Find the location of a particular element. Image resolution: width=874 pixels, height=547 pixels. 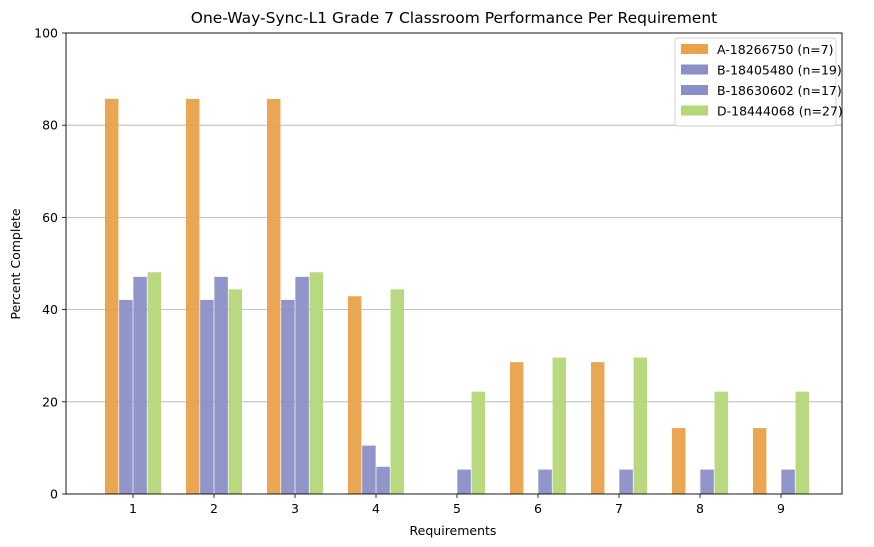

legend-label: B-18630602 (n=17) is located at coordinates (779, 90).